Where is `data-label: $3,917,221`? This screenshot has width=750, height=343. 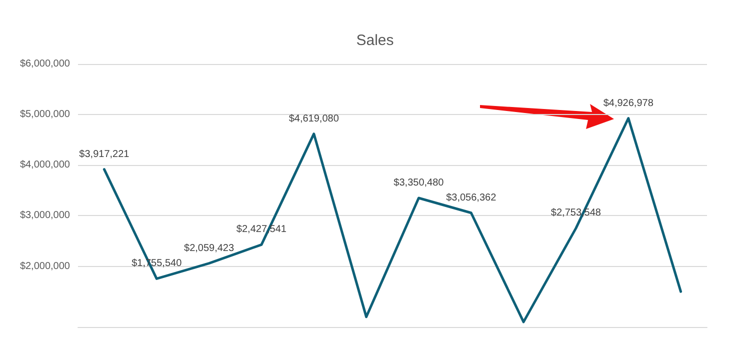 data-label: $3,917,221 is located at coordinates (104, 154).